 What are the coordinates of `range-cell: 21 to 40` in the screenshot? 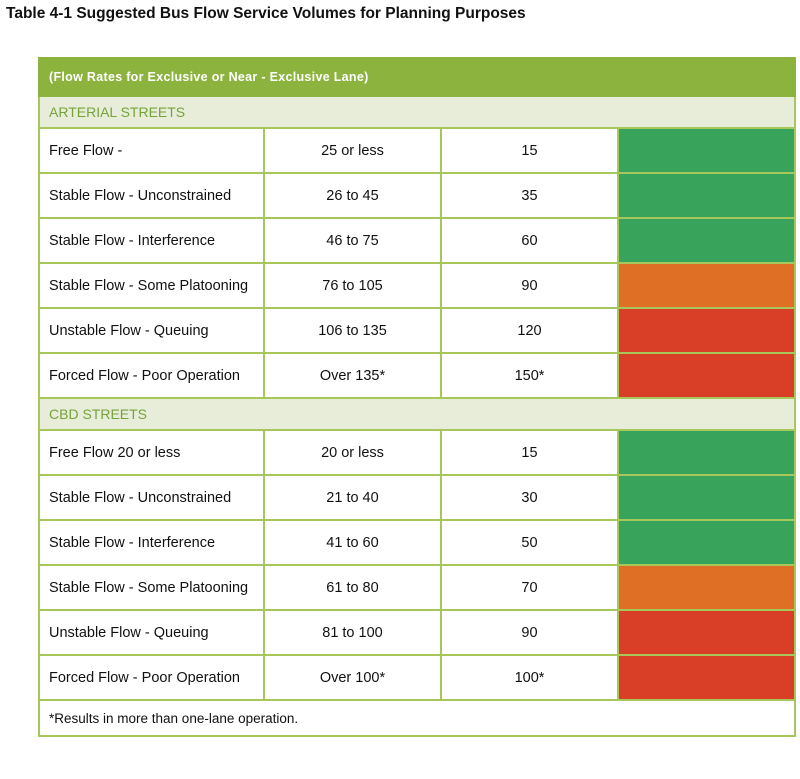 It's located at (352, 497).